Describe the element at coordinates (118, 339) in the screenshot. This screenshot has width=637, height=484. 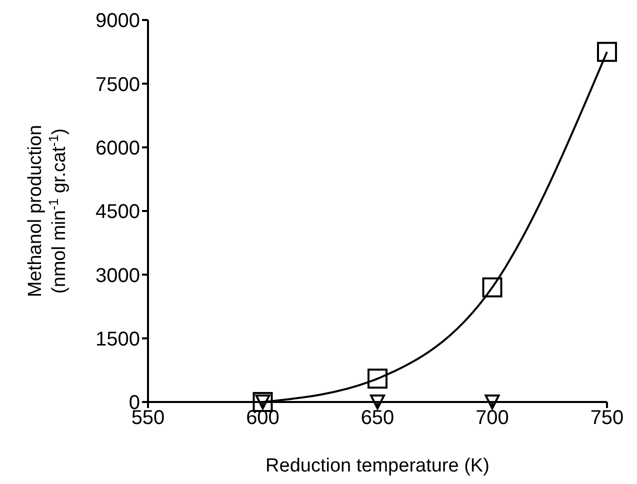
I see `y-tick-label: 1500` at that location.